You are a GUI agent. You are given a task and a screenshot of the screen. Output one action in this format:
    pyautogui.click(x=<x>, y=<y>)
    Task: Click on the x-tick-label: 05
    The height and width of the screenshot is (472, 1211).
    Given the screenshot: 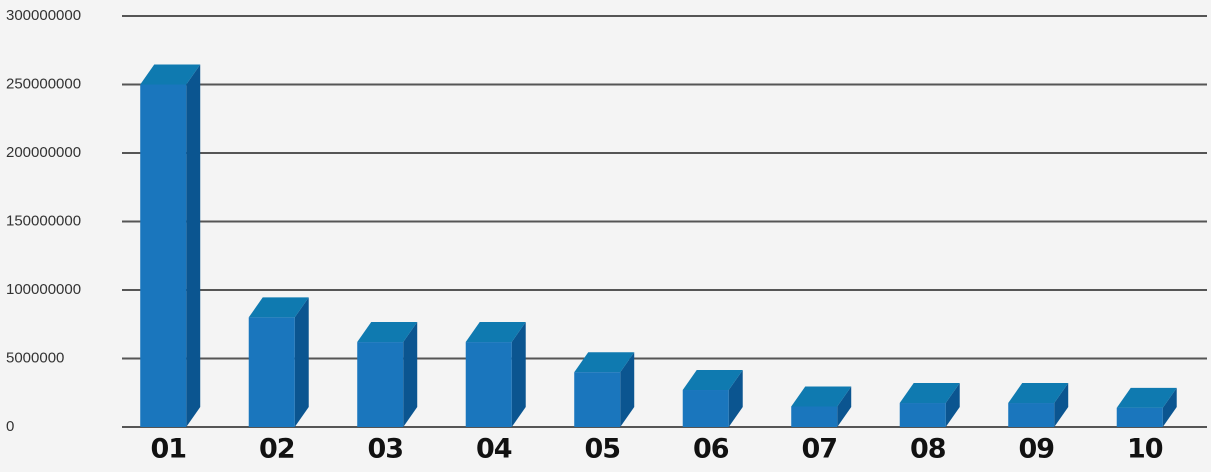 What is the action you would take?
    pyautogui.click(x=602, y=449)
    